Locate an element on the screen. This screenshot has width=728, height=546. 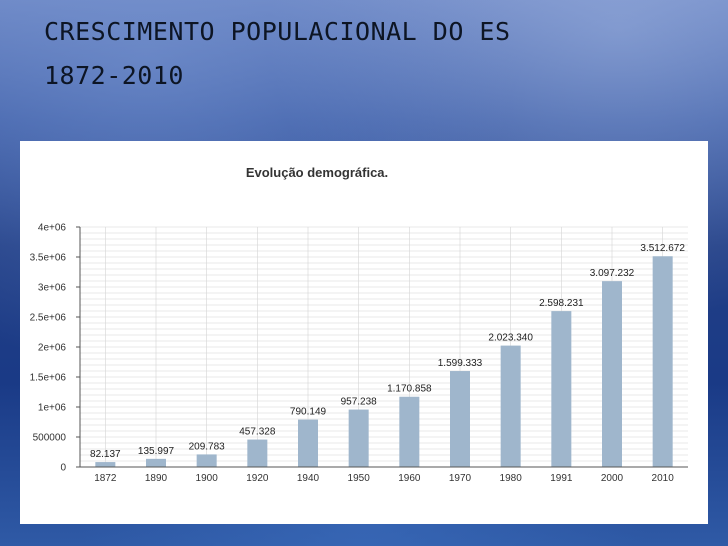
value-label-2010: 3.512.672 is located at coordinates (662, 248).